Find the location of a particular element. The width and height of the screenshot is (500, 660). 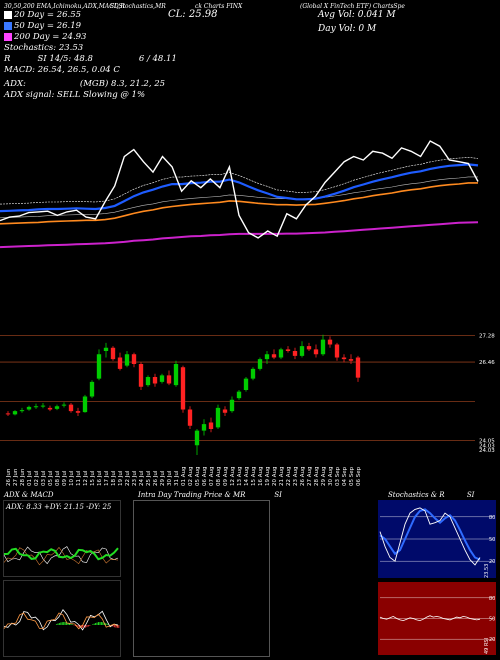

legend-text-ema50: 50 Day = 26.19 is located at coordinates (48, 26).